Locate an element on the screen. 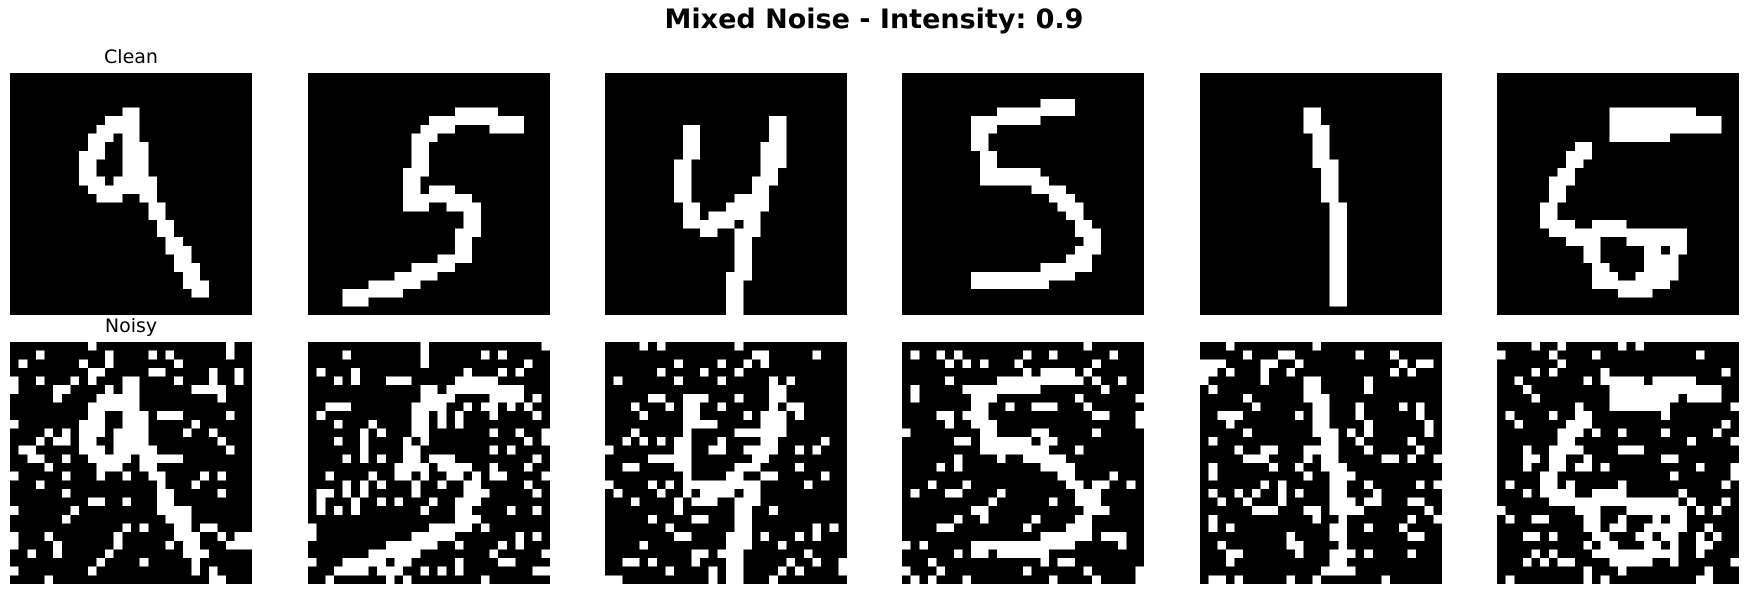  clean-image-digit-5a is located at coordinates (429, 194).